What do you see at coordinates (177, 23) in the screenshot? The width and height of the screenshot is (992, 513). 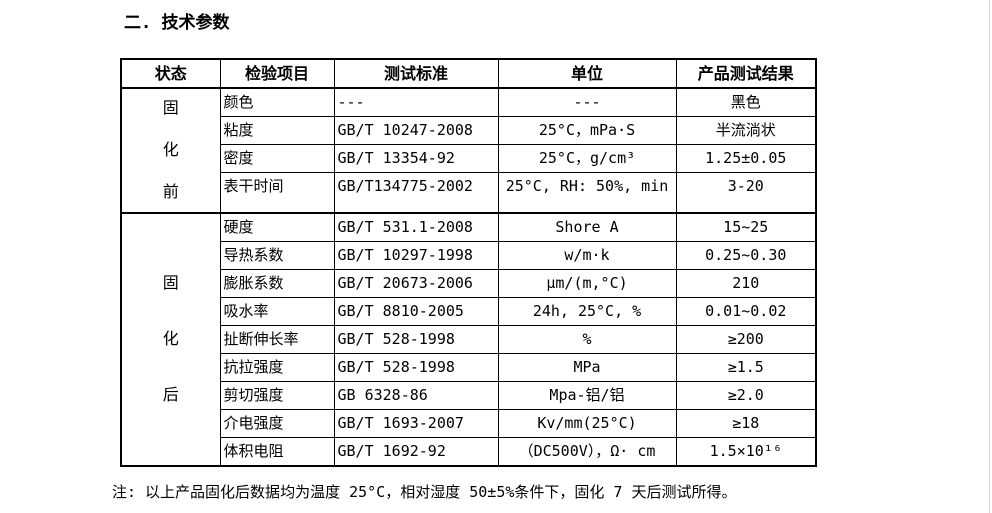 I see `section-title: 二. 技术参数` at bounding box center [177, 23].